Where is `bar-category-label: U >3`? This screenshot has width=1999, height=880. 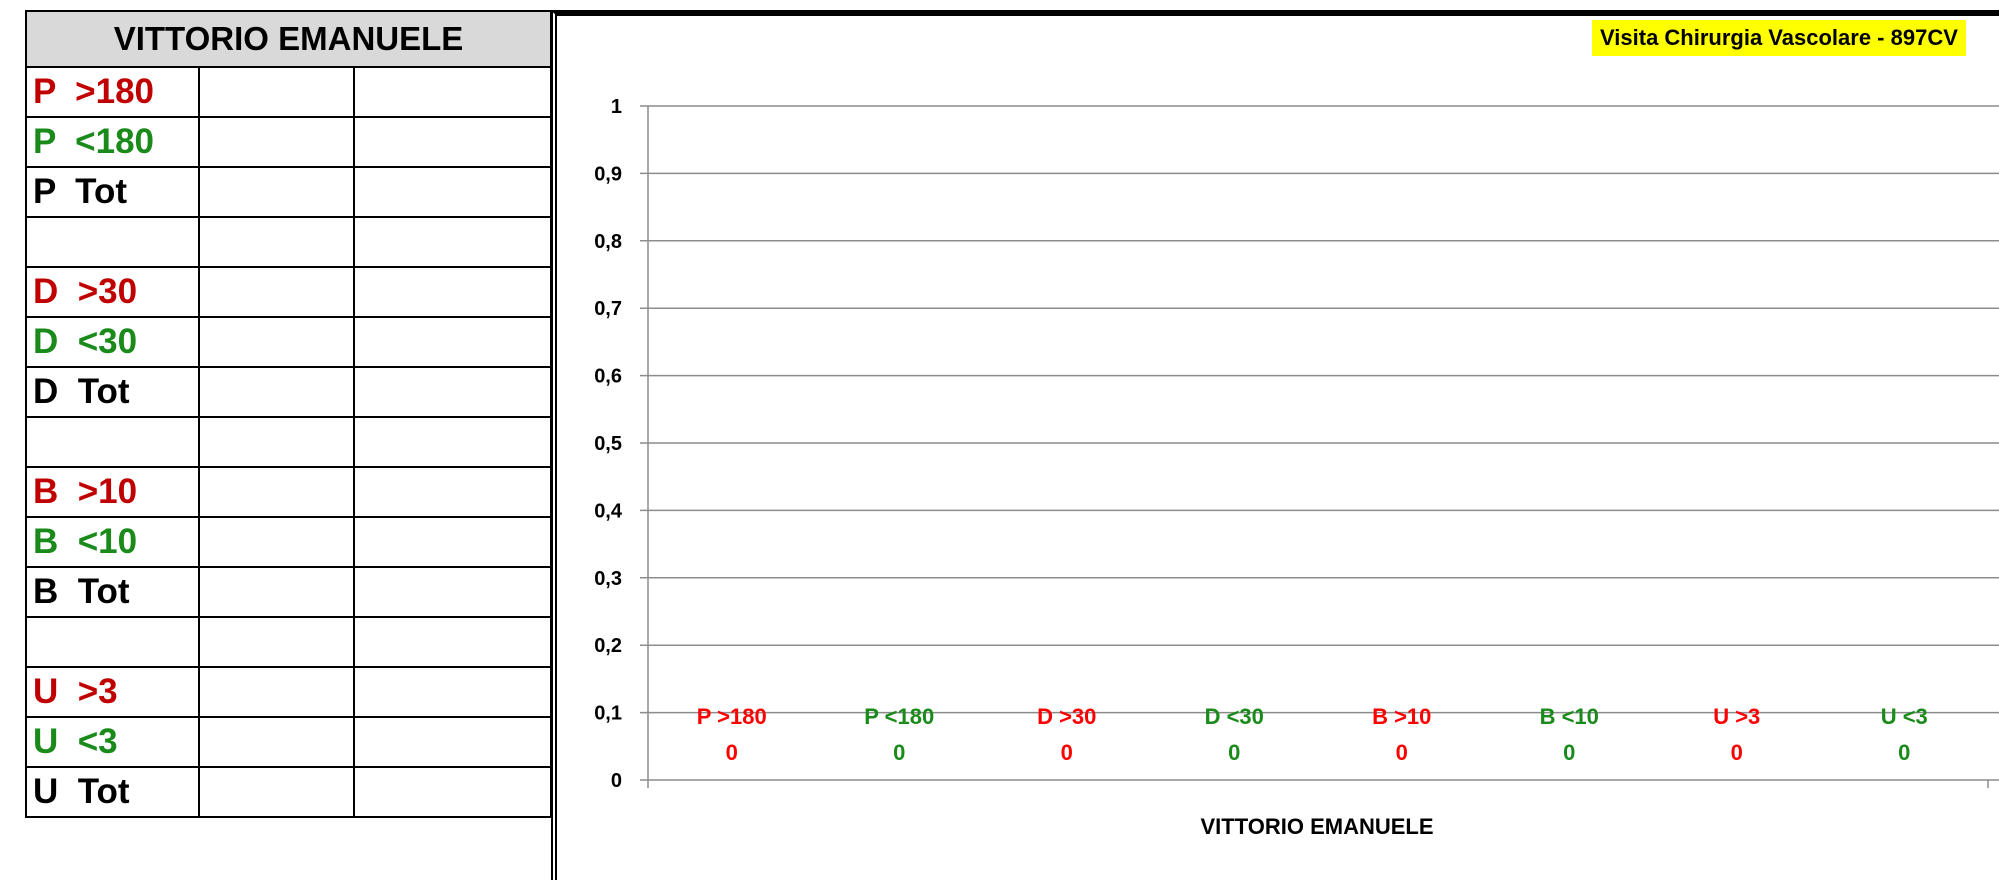
bar-category-label: U >3 is located at coordinates (1736, 716).